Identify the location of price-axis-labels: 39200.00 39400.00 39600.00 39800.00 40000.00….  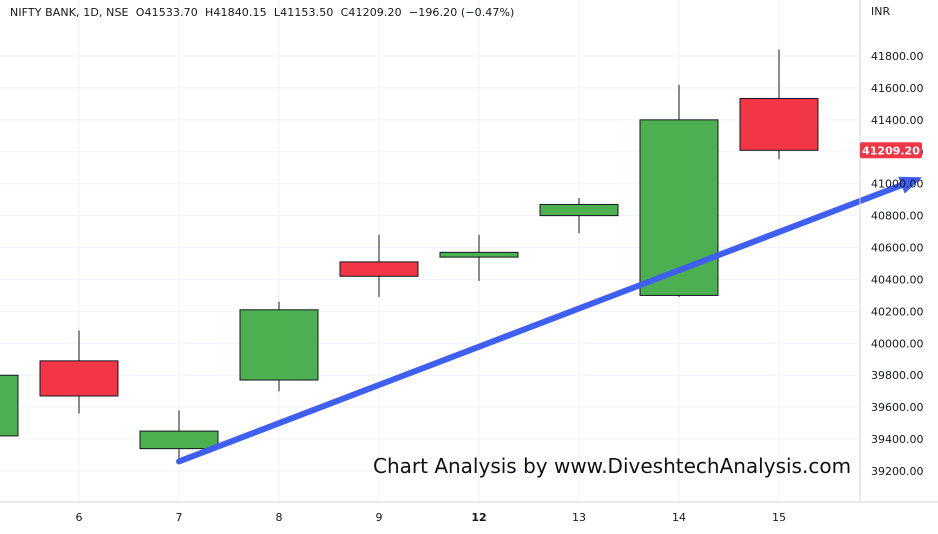
(897, 264).